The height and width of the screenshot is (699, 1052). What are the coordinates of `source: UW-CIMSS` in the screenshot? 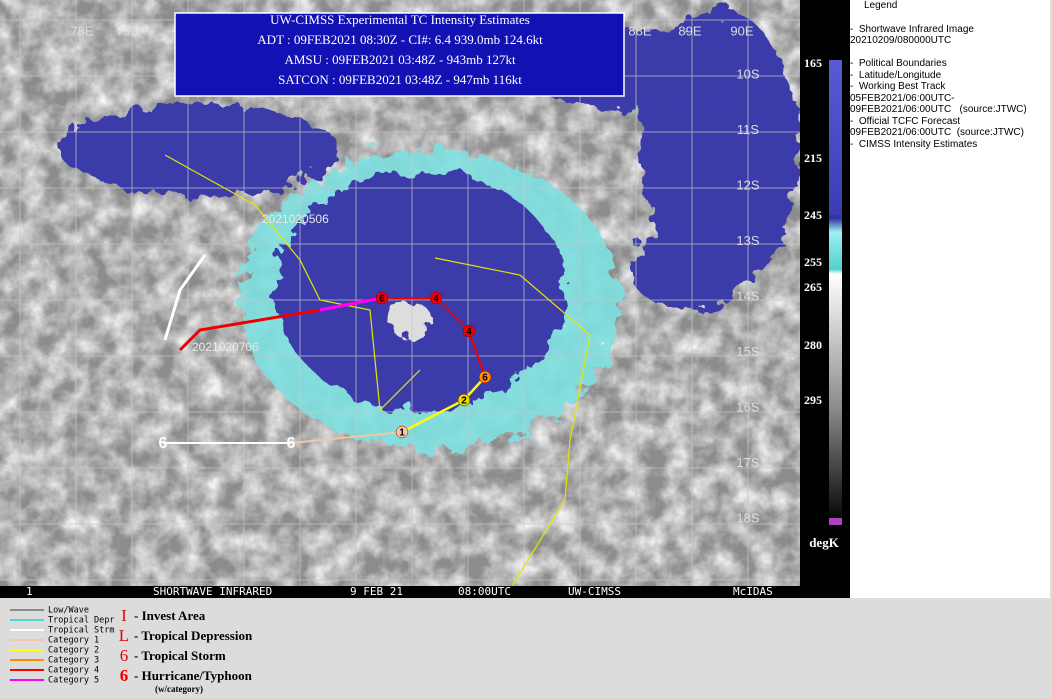 It's located at (594, 591).